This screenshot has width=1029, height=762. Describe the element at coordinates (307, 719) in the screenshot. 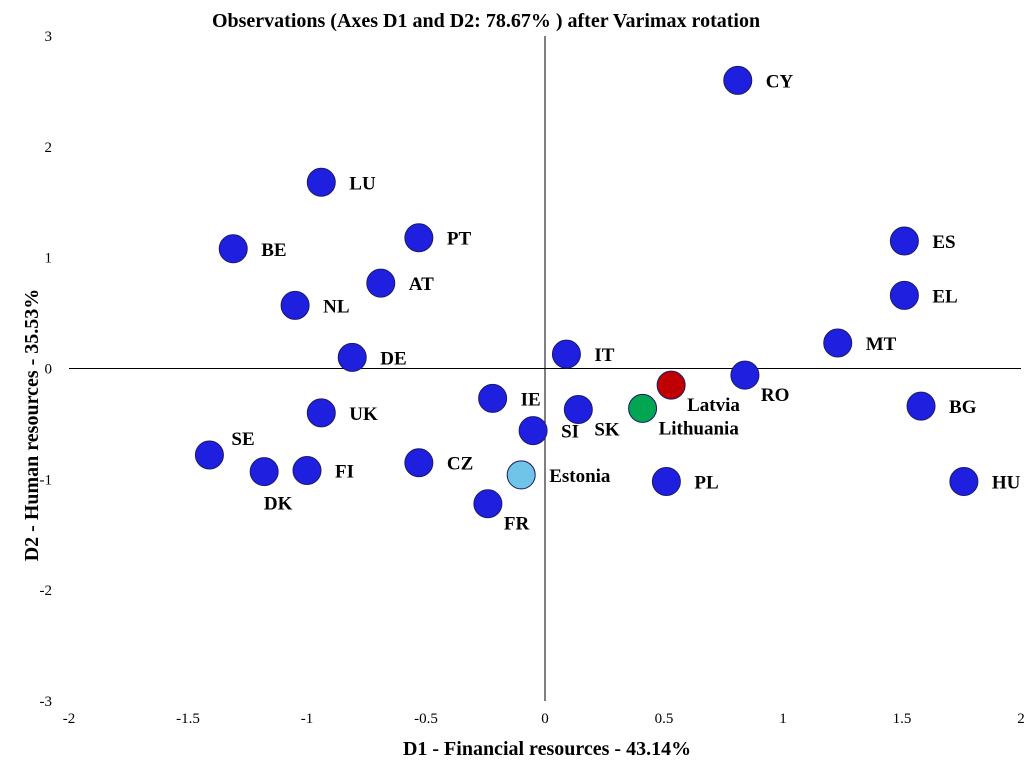

I see `x-tick-label: -1` at that location.